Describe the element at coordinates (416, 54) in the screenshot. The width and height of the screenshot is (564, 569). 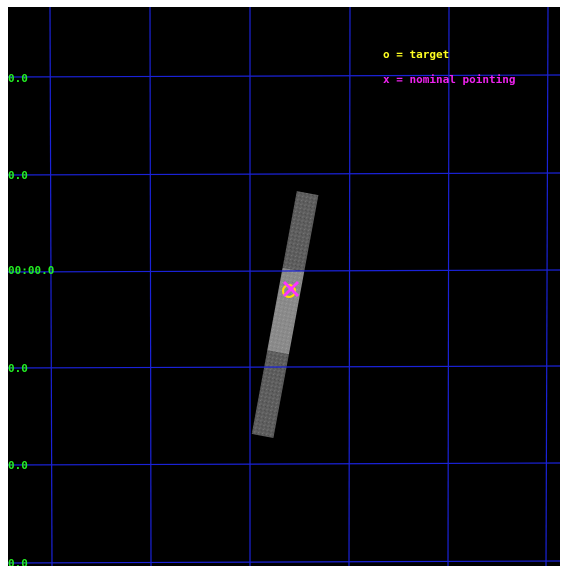
I see `legend-target: o = target` at that location.